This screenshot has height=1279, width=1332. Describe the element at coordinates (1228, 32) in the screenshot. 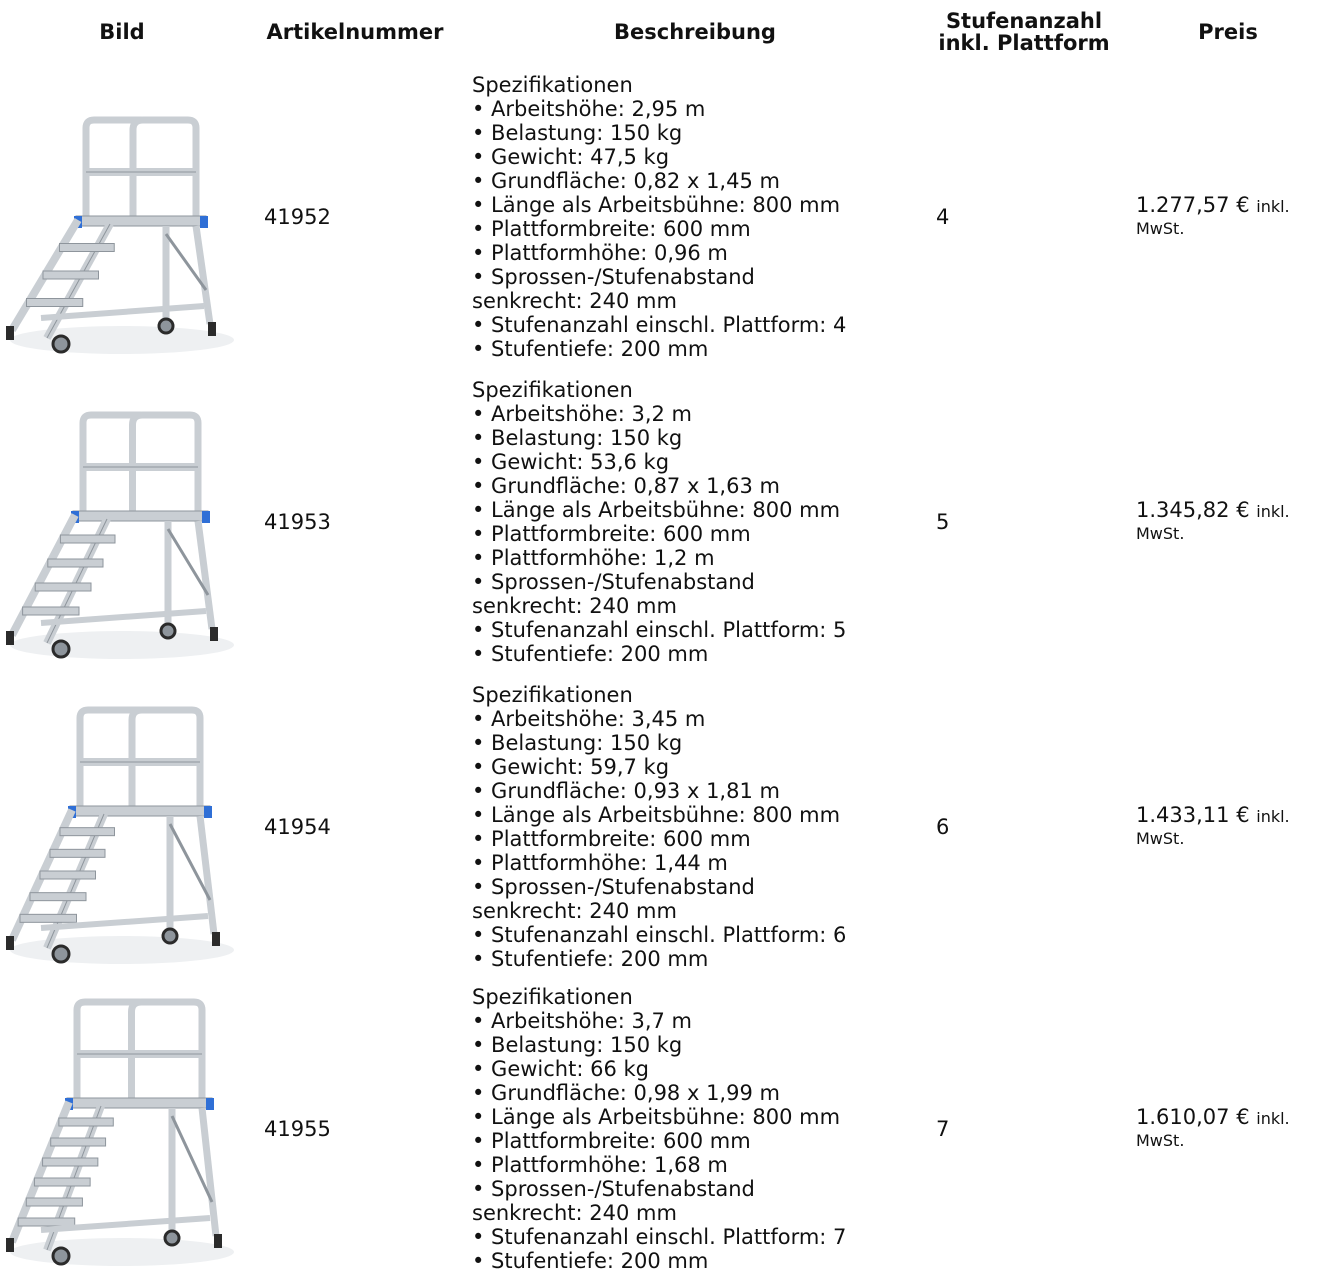

I see `header-price: Preis` at that location.